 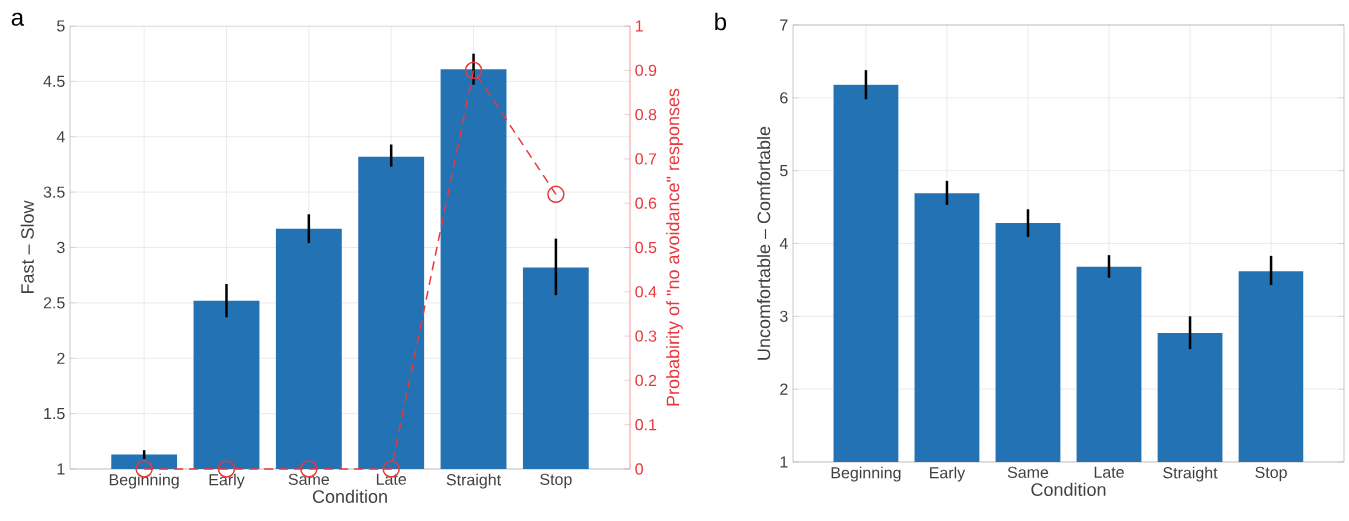 I want to click on chart-title: b, so click(x=721, y=21).